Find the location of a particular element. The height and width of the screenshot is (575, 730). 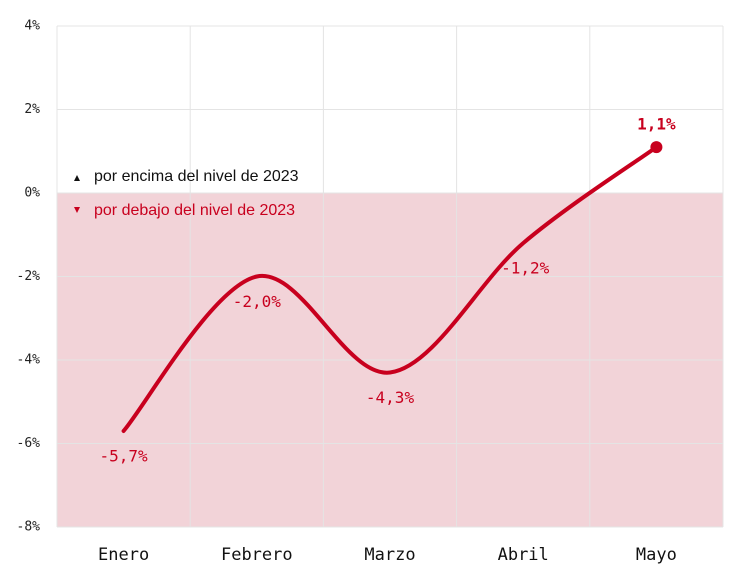

annotation: por debajo del nivel de 2023 is located at coordinates (194, 210).